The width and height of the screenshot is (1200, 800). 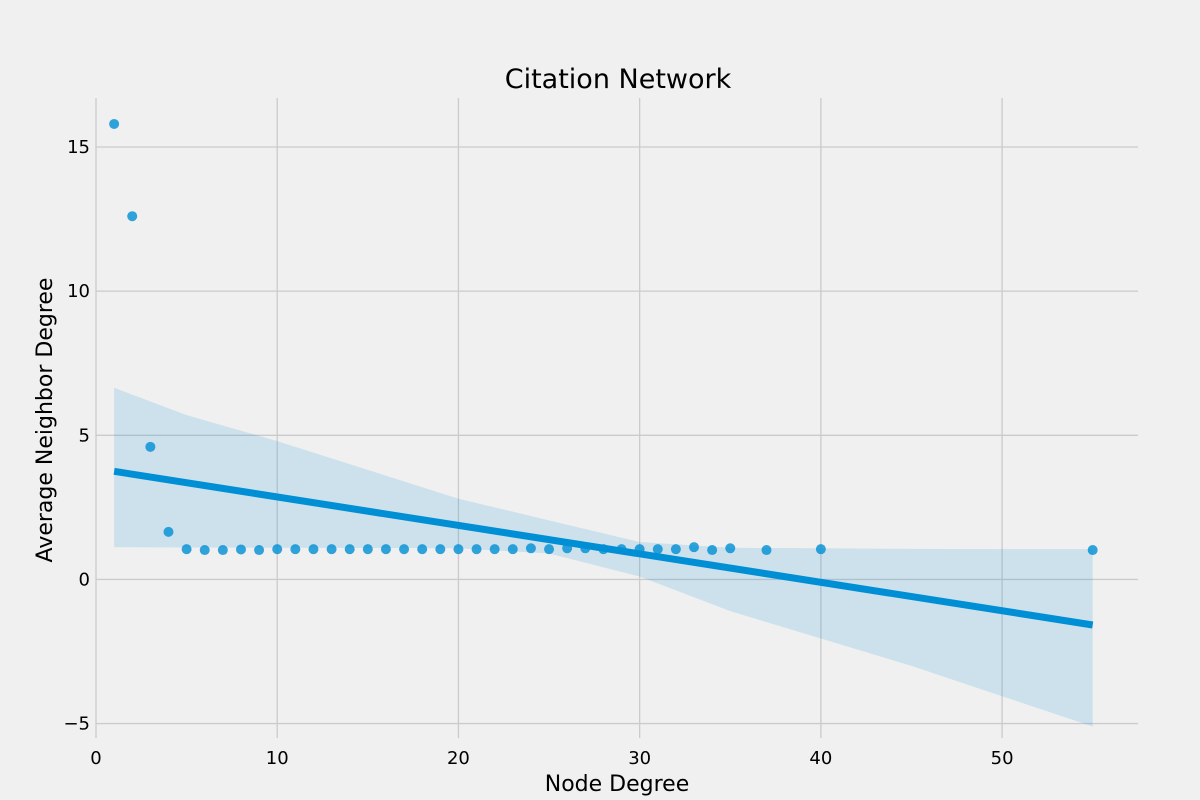 I want to click on x-tick-label: 40, so click(x=820, y=758).